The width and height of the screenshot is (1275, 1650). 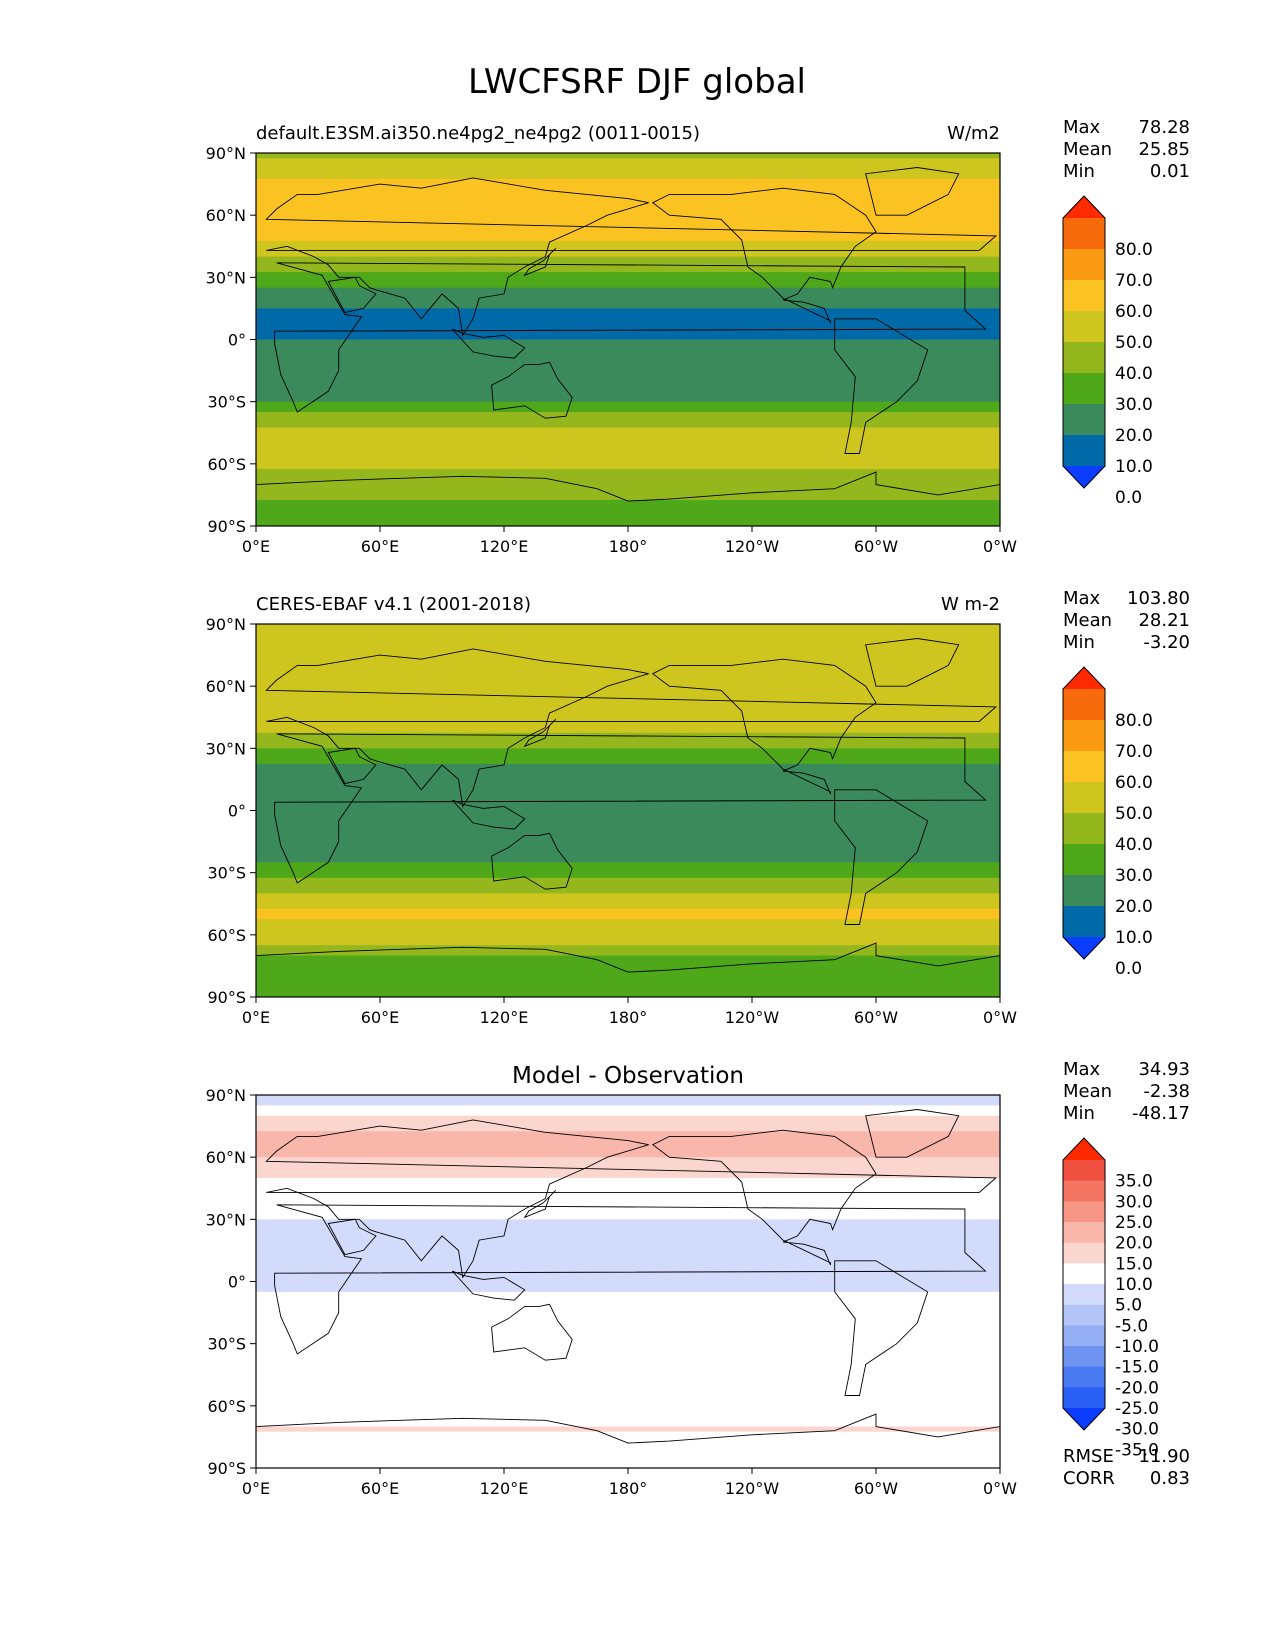 What do you see at coordinates (226, 1406) in the screenshot?
I see `y-tick-label: 60°S` at bounding box center [226, 1406].